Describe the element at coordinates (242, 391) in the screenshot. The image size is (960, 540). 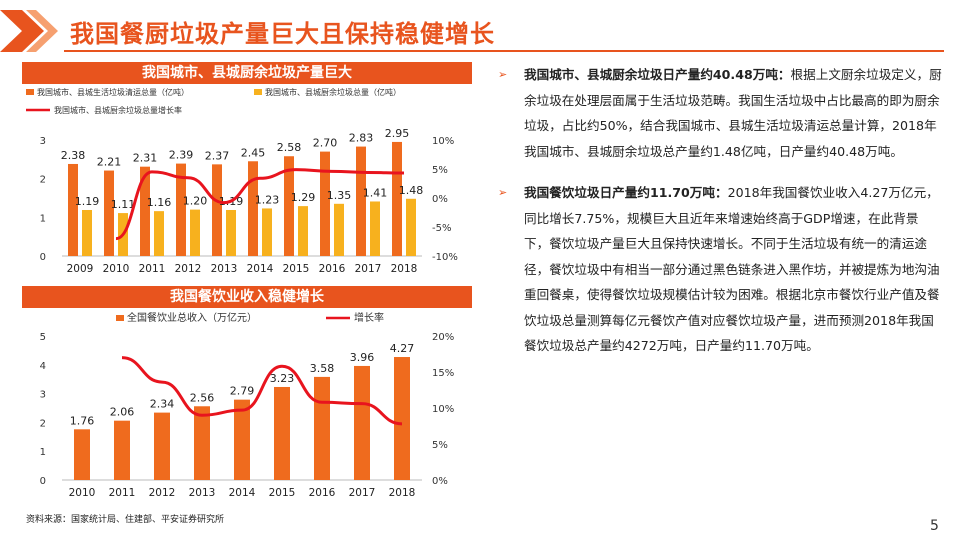
I see `bar-data-label: 2.79` at that location.